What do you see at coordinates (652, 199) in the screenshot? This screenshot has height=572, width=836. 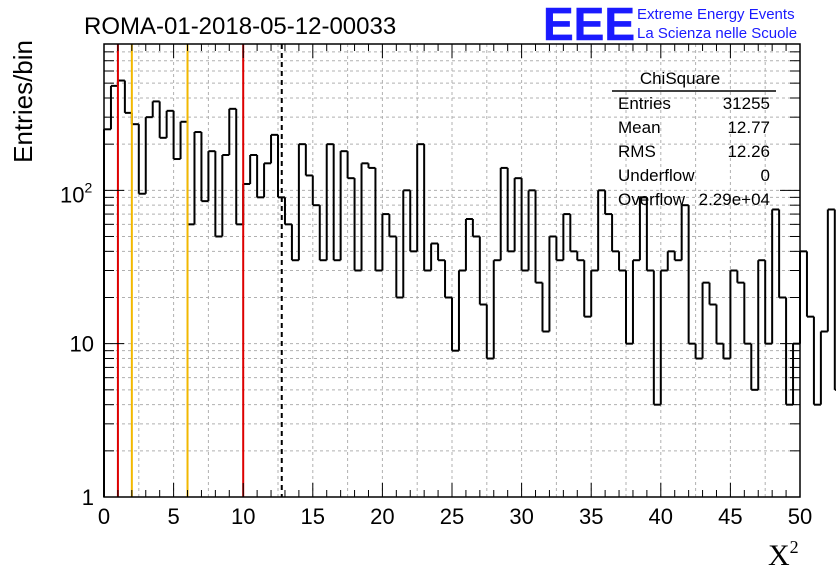 I see `stats-label: Overflow` at bounding box center [652, 199].